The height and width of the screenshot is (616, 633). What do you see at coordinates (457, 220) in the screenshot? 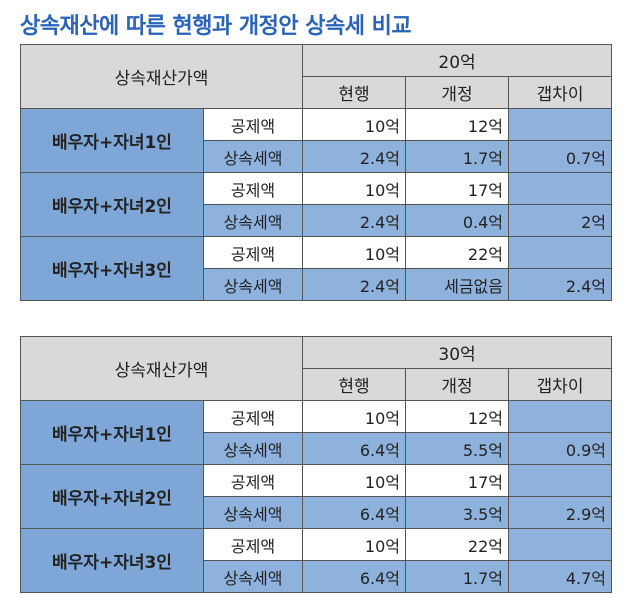
I see `cell-revised: 0.4억` at bounding box center [457, 220].